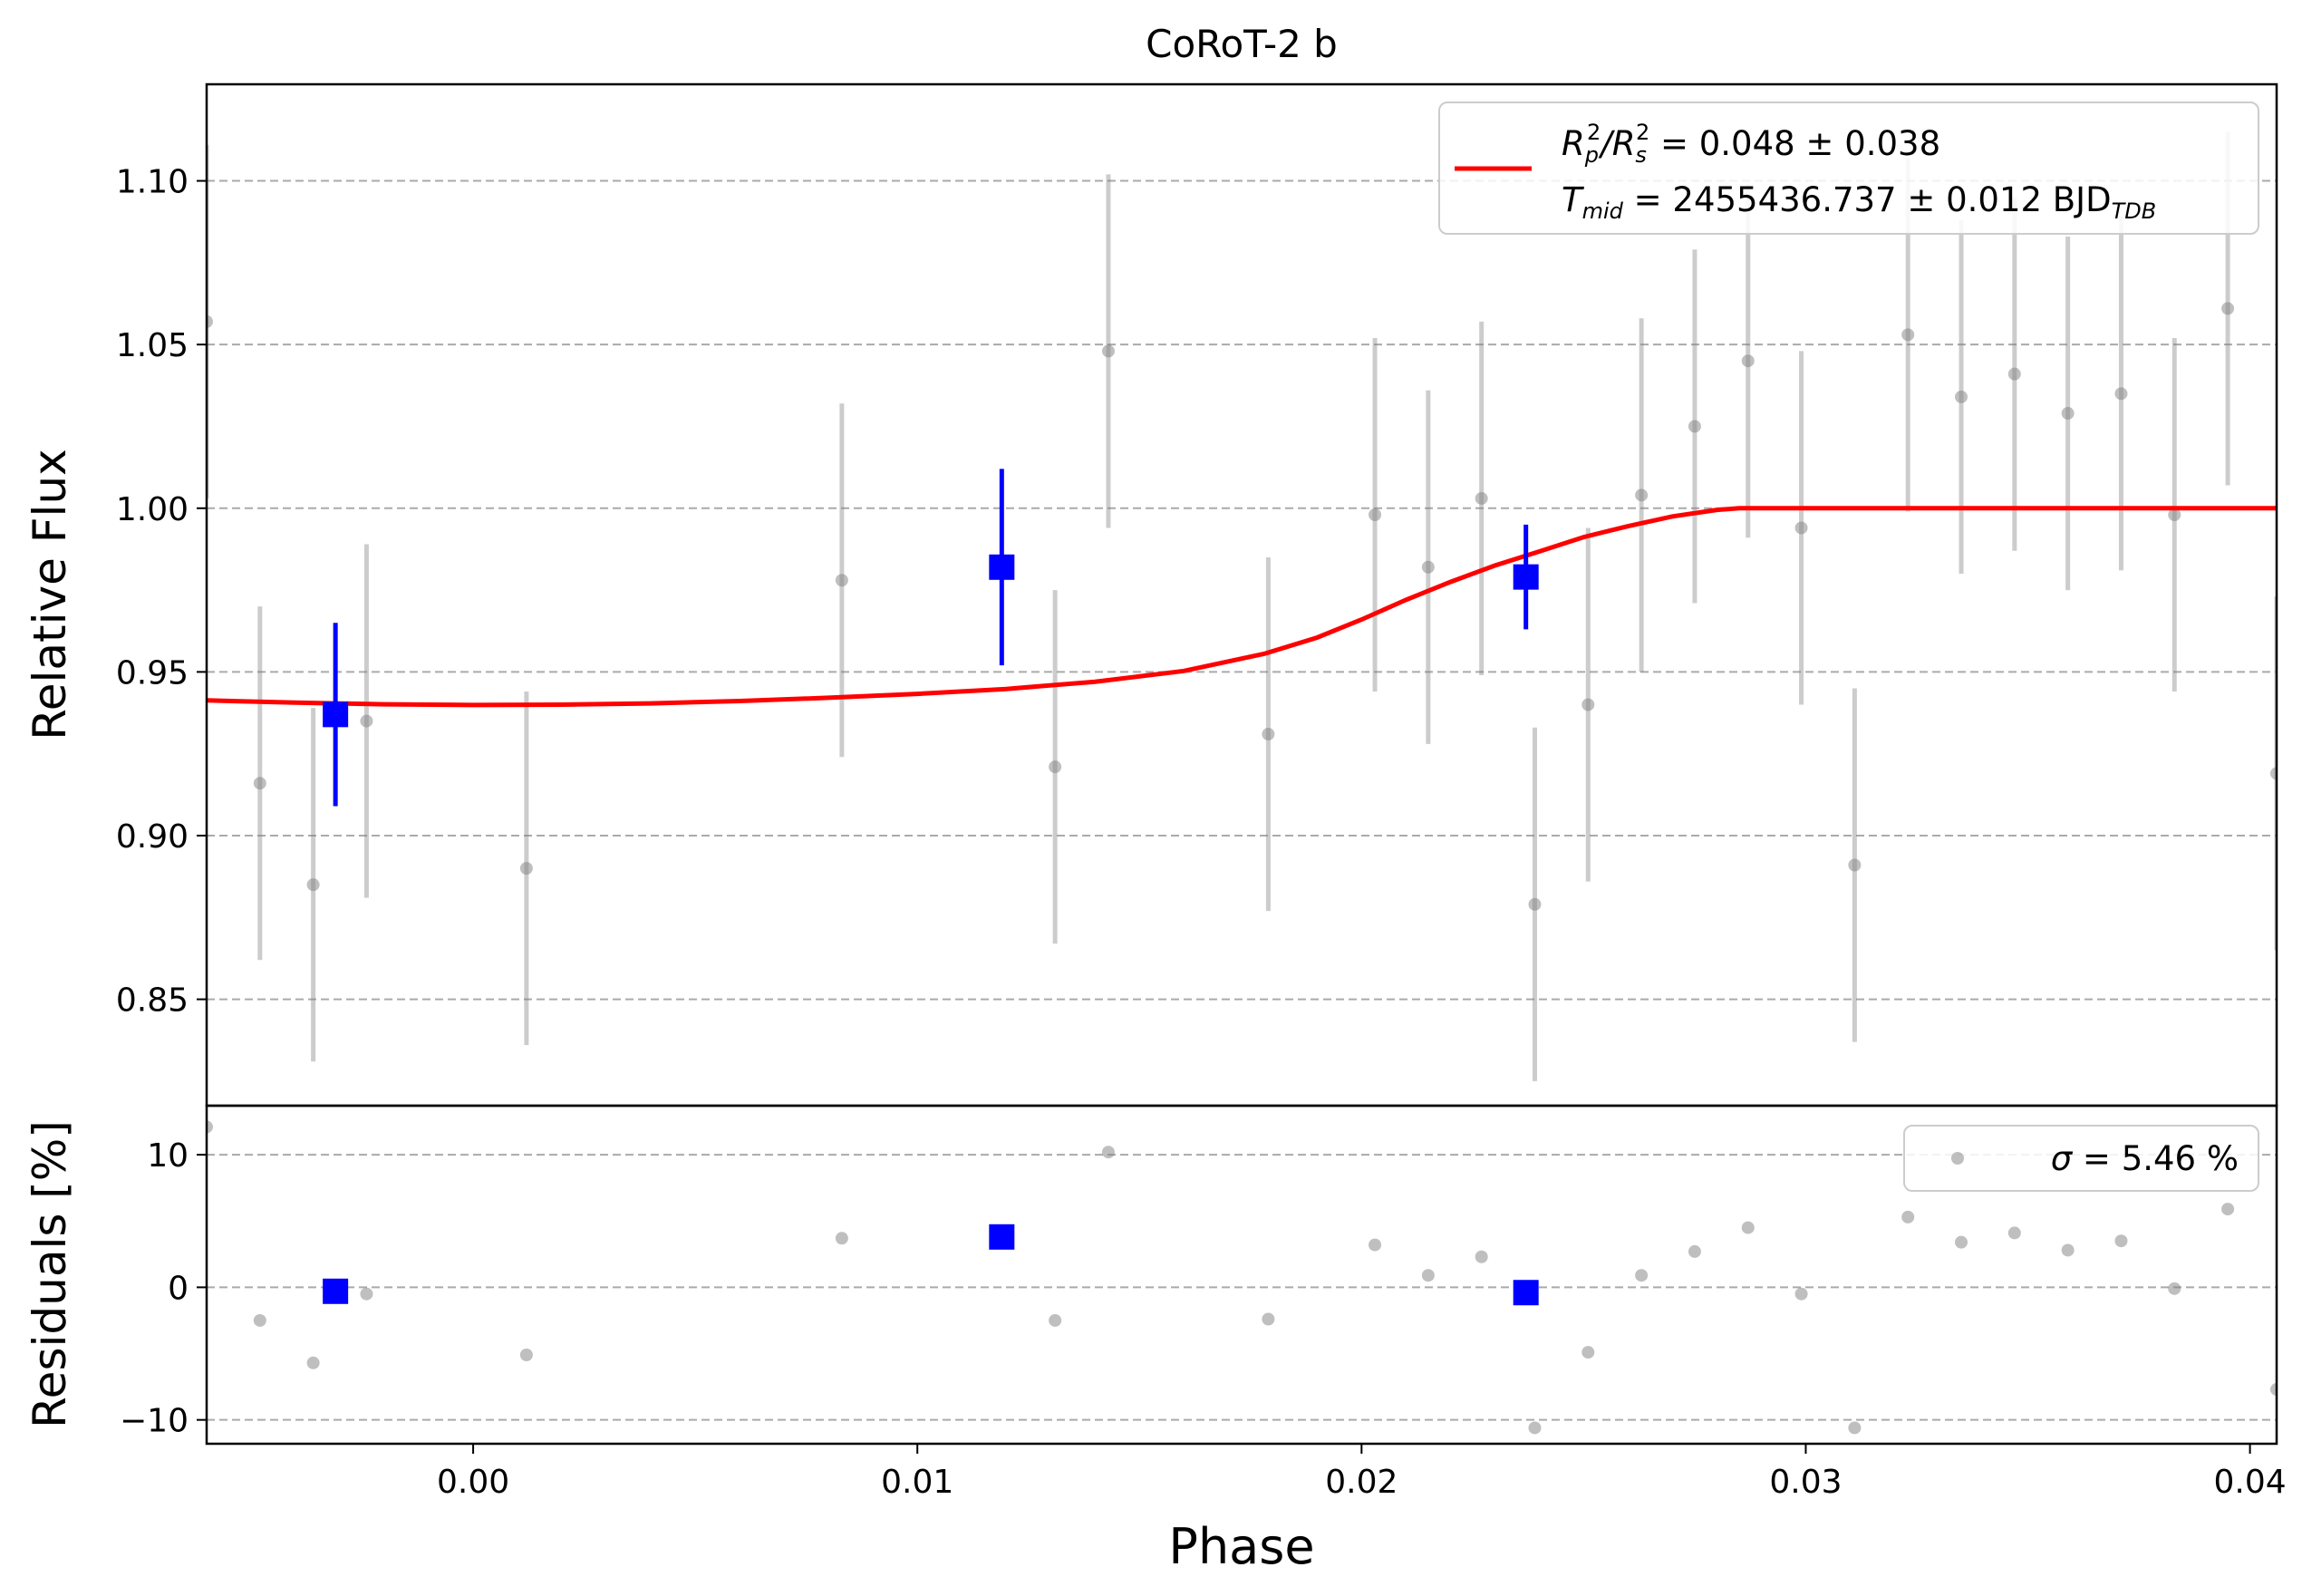 The image size is (2302, 1596). I want to click on x-tick-label: 0.04, so click(2250, 1482).